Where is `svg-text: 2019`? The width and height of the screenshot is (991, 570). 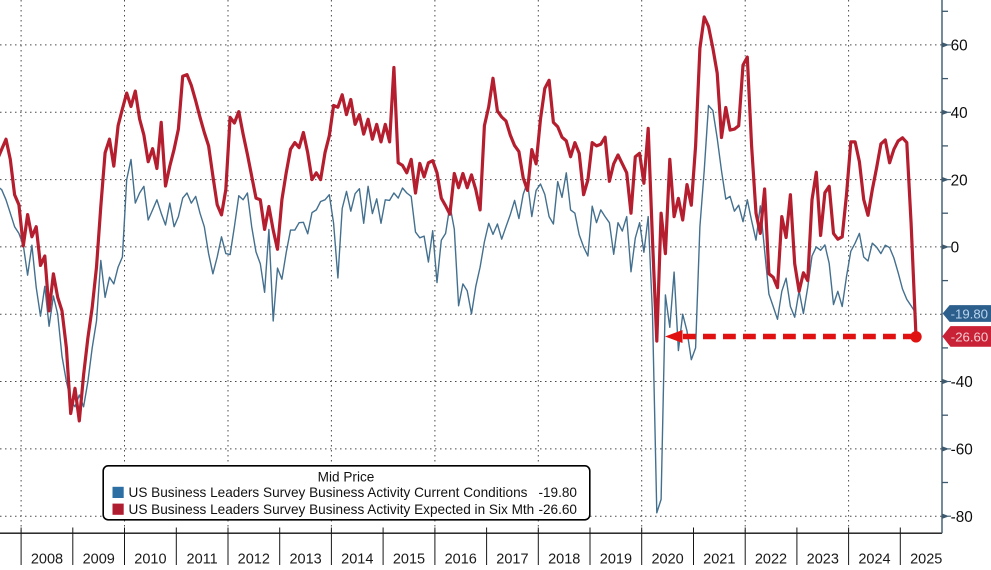 svg-text: 2019 is located at coordinates (616, 559).